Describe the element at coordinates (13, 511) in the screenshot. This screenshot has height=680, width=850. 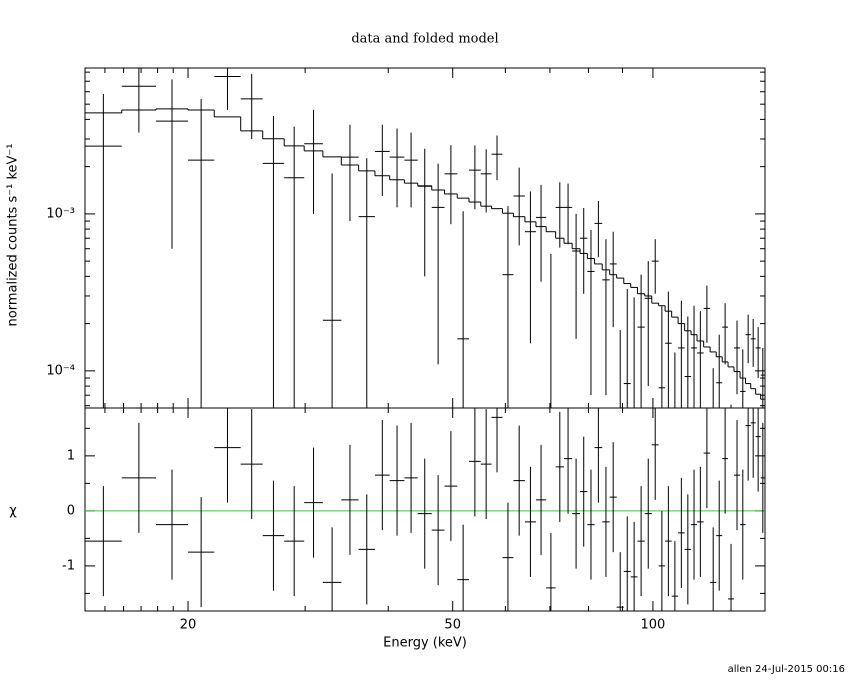
I see `y-axis-label: χ` at that location.